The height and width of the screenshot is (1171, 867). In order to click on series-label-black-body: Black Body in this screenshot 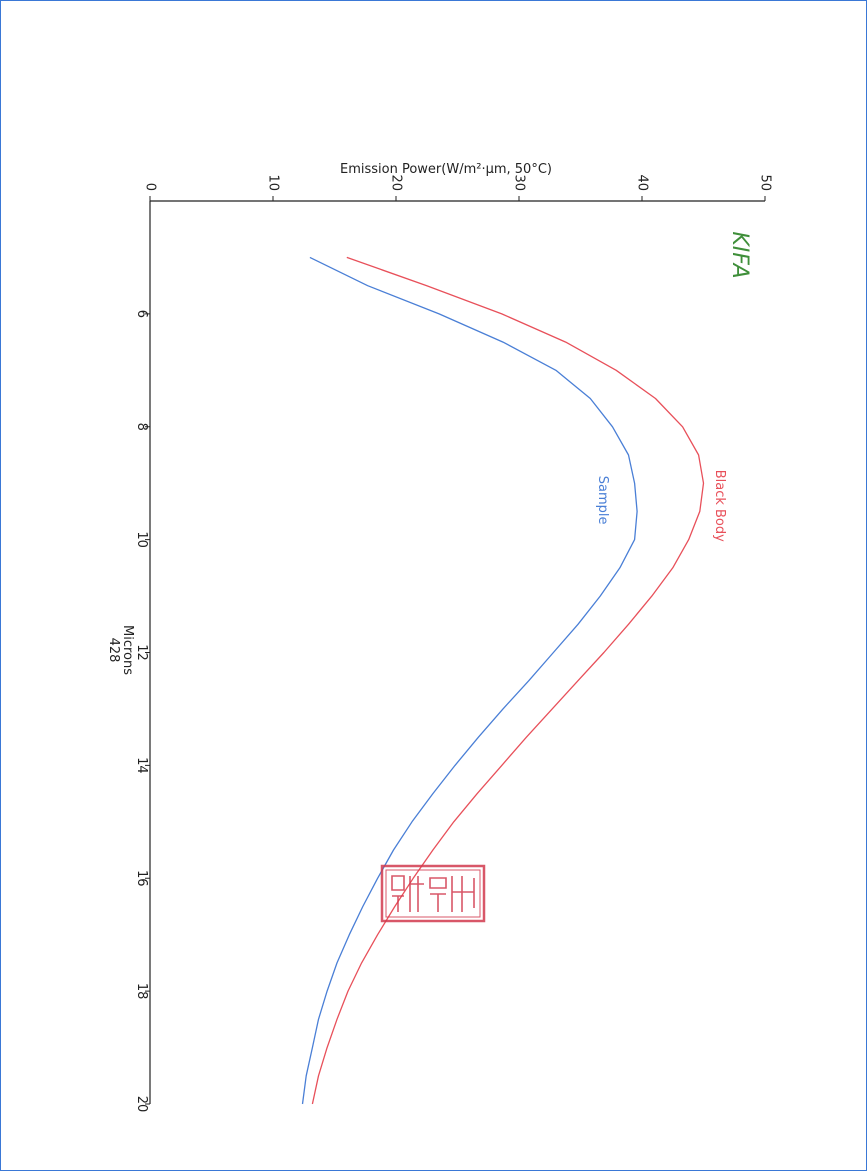, I will do `click(719, 506)`.